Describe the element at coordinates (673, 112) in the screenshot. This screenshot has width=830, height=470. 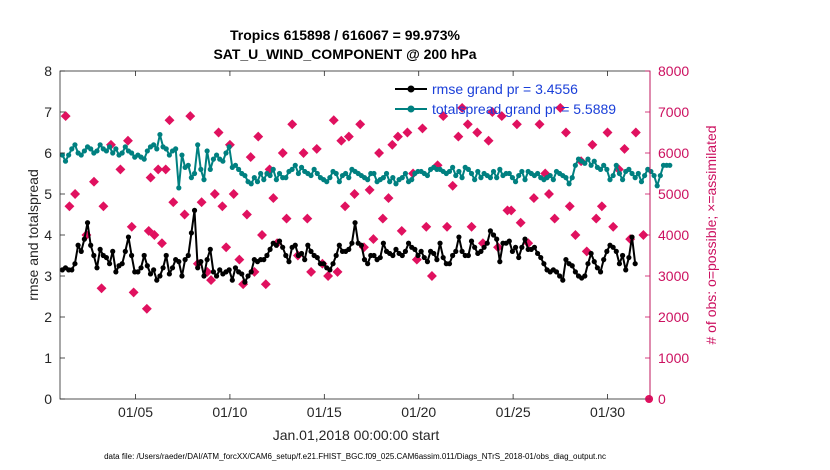
I see `y-right-tick-label: 7000` at that location.